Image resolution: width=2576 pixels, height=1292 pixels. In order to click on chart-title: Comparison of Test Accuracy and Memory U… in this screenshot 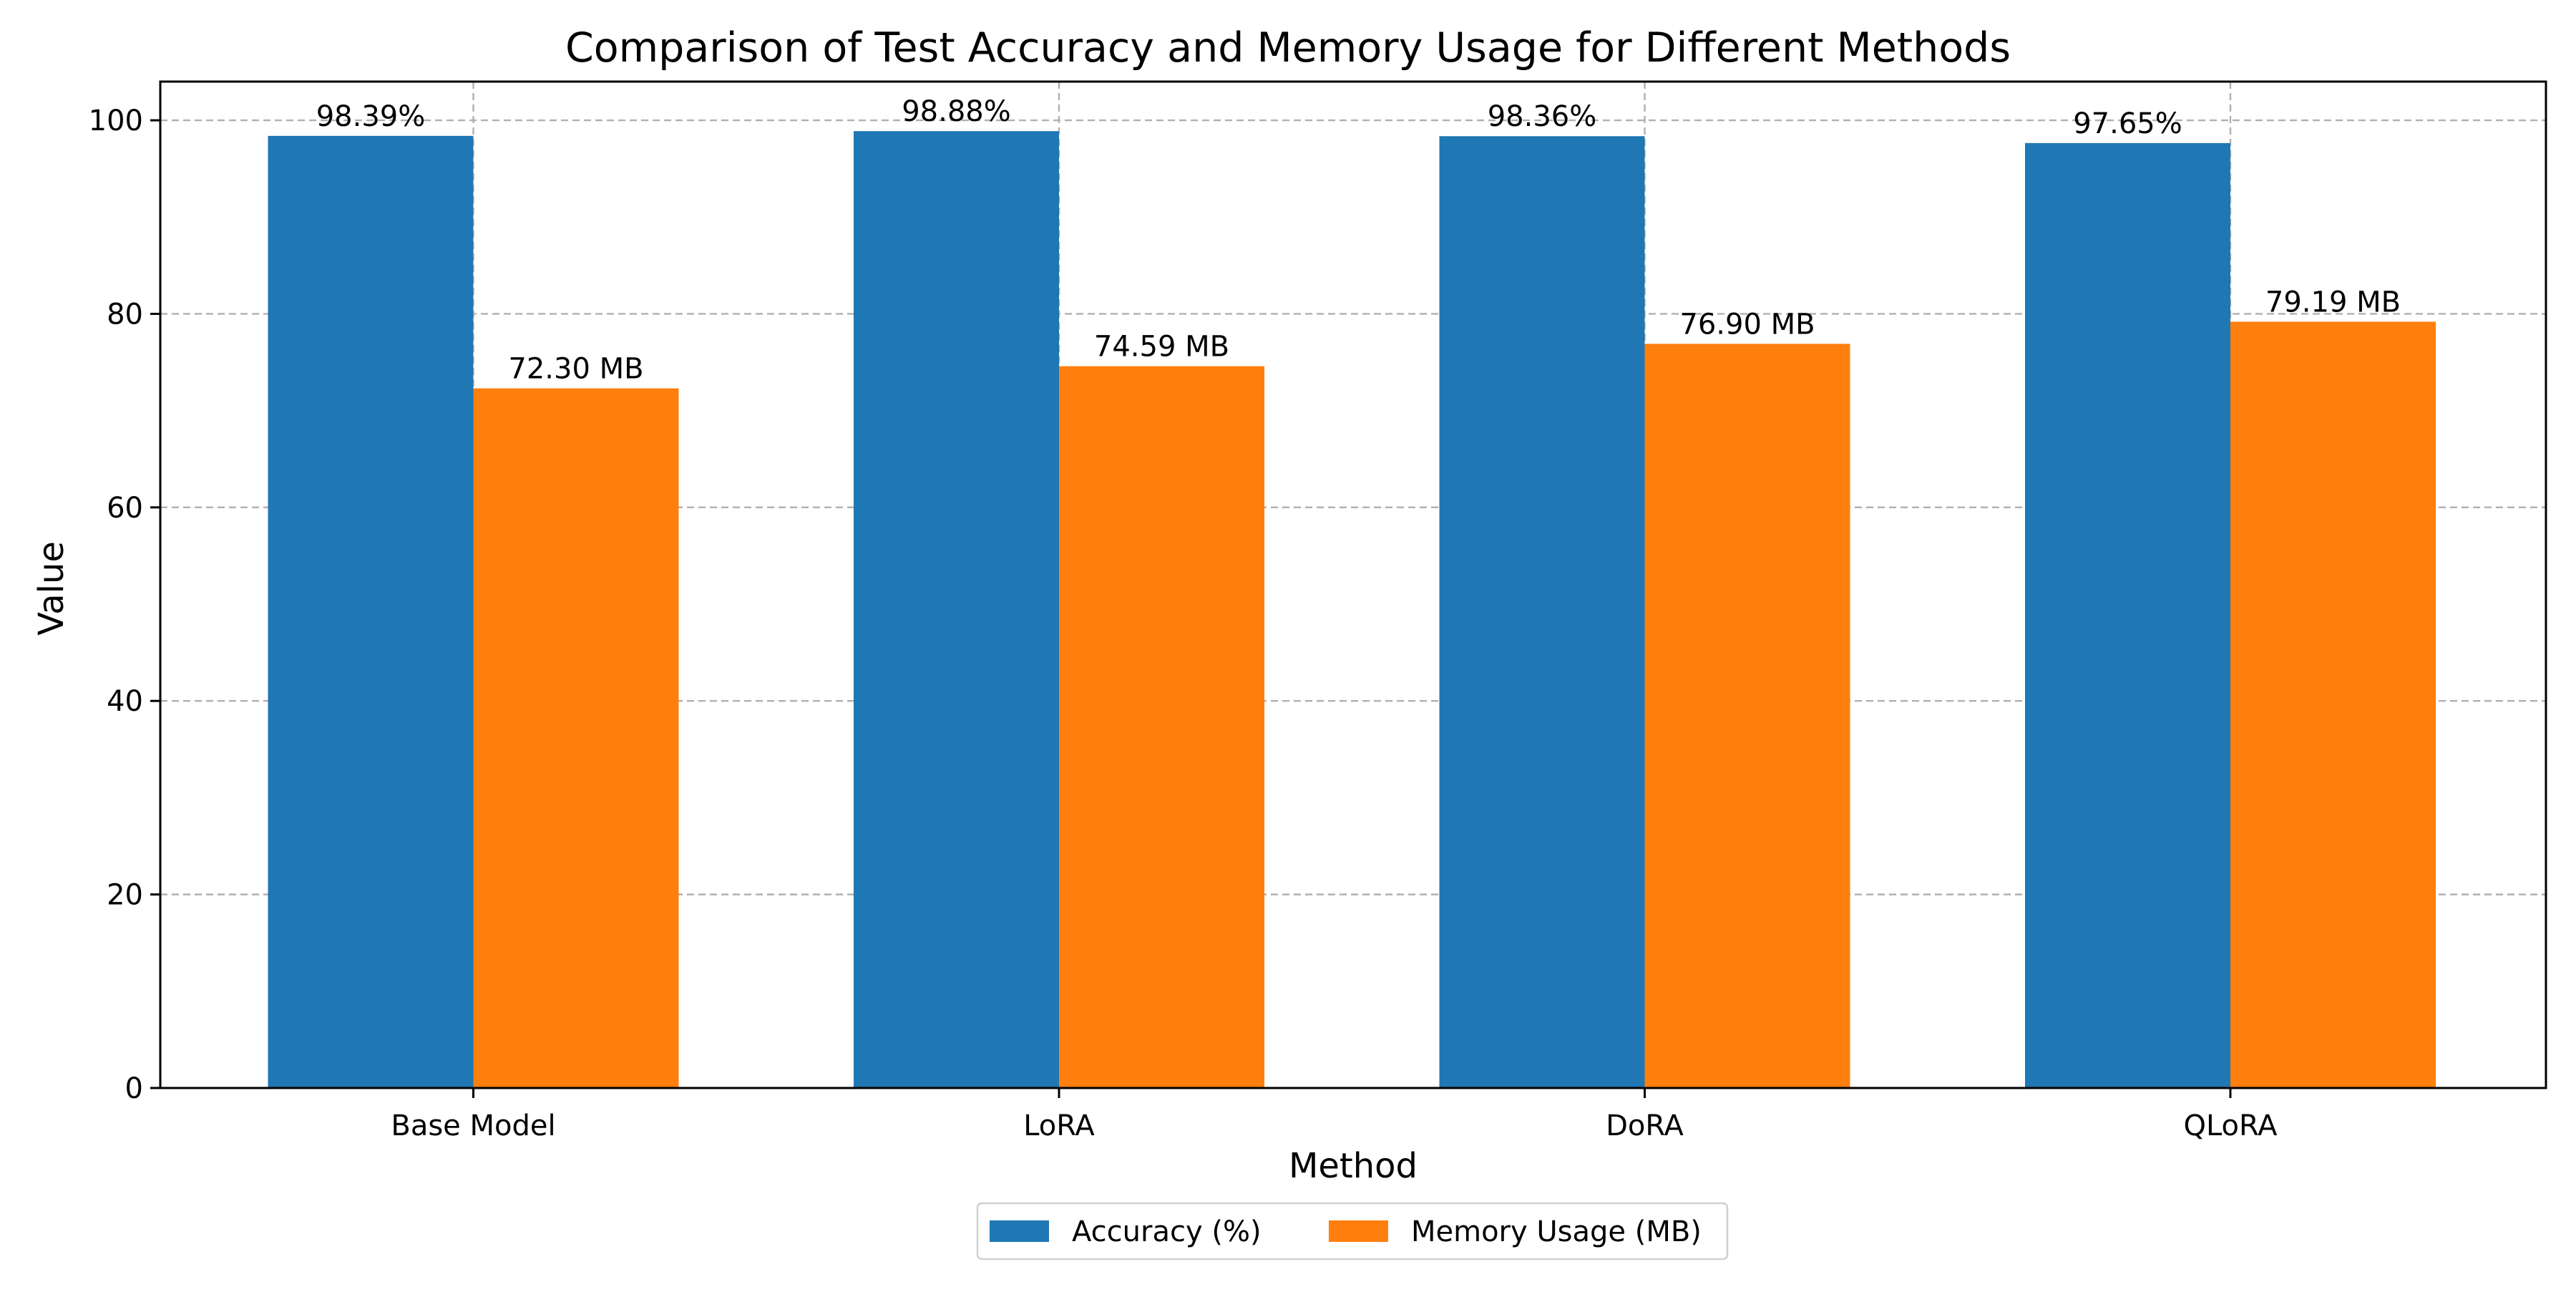, I will do `click(1288, 48)`.